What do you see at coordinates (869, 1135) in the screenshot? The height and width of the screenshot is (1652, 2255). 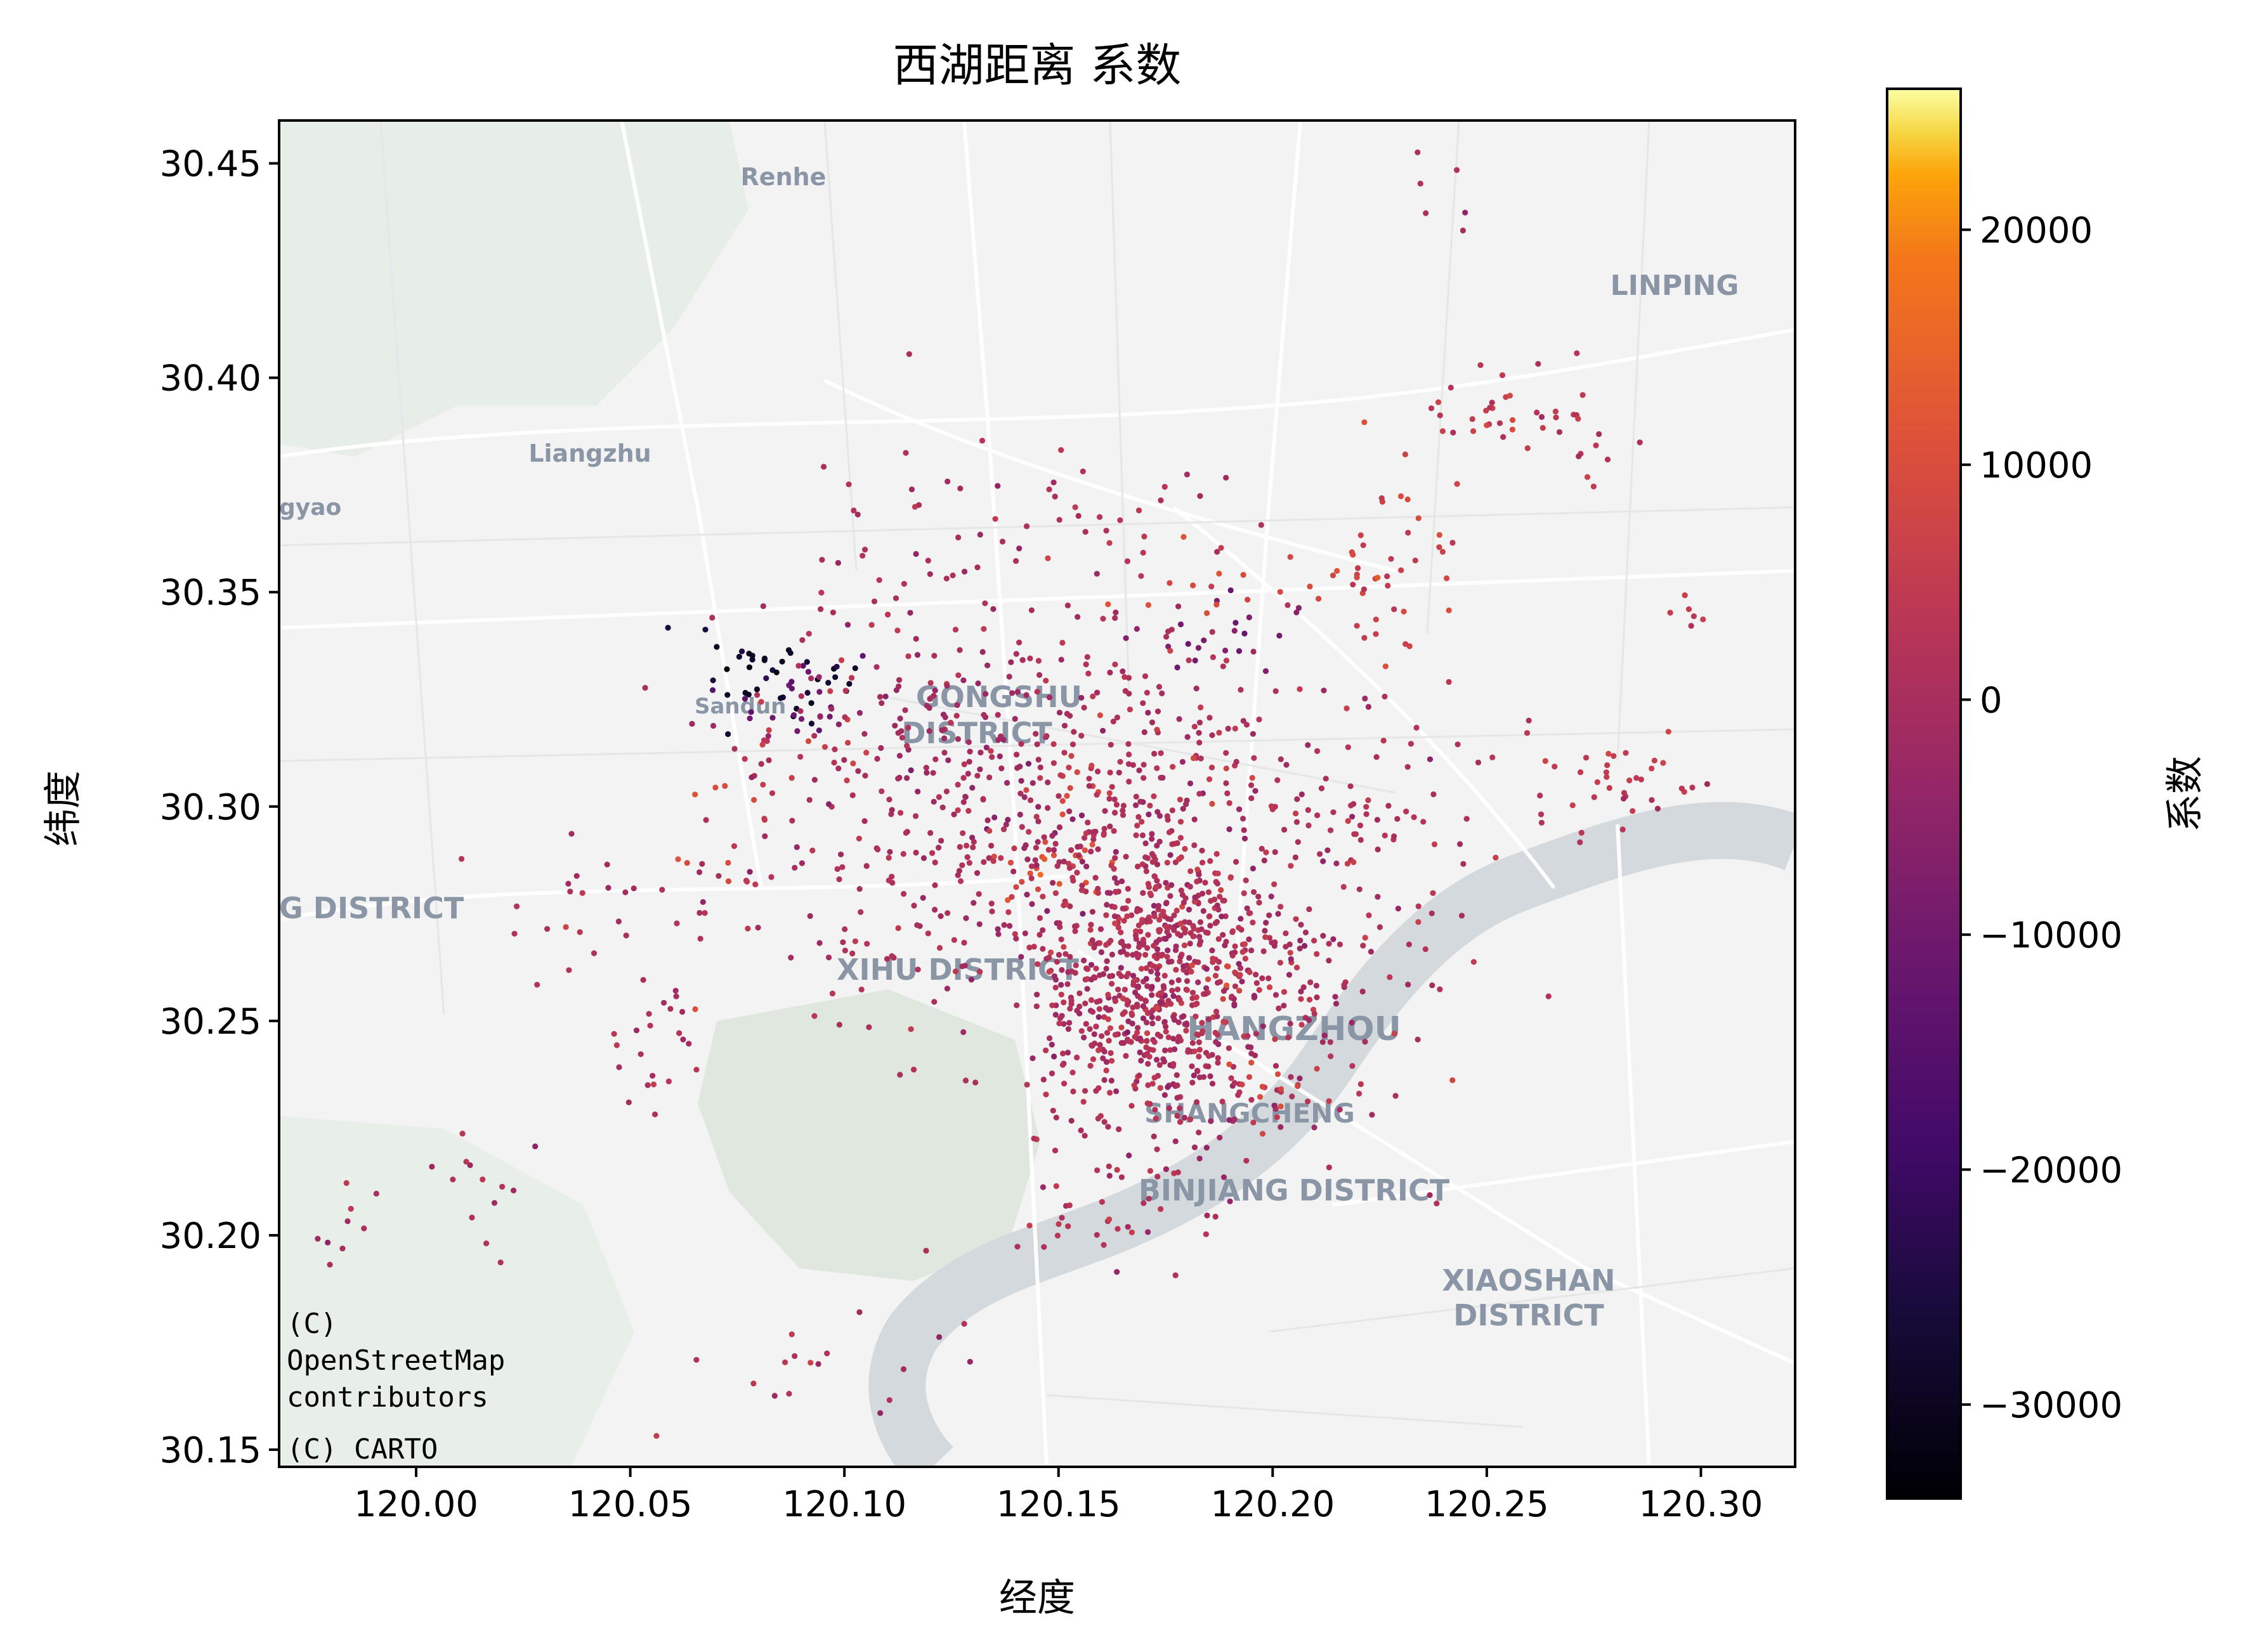 I see `basemap-park` at bounding box center [869, 1135].